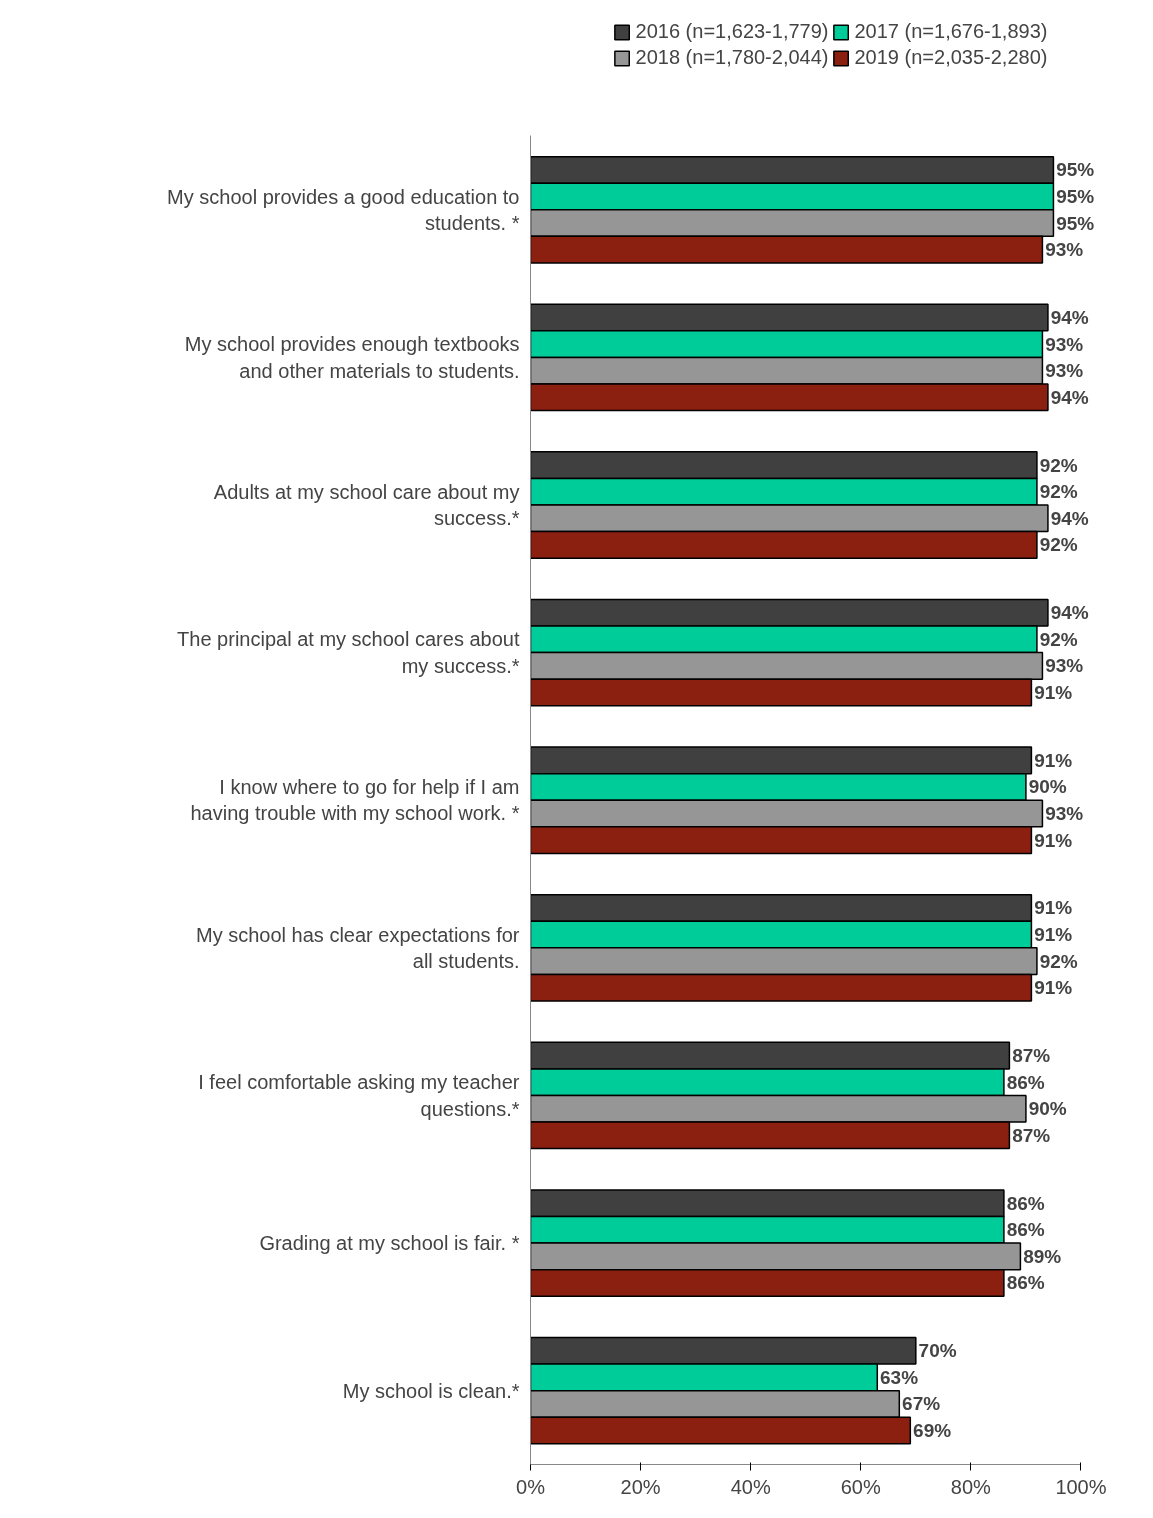 The height and width of the screenshot is (1518, 1153). Describe the element at coordinates (732, 57) in the screenshot. I see `legend-label: 2018 (n=1,780-2,044)` at that location.